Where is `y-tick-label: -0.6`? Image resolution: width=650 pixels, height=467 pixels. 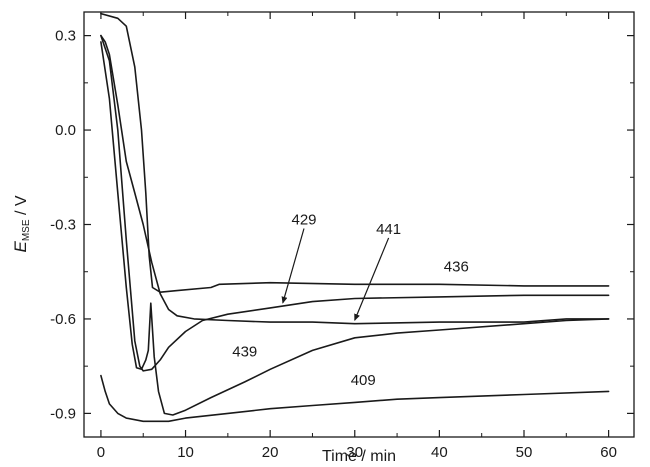 y-tick-label: -0.6 is located at coordinates (63, 319).